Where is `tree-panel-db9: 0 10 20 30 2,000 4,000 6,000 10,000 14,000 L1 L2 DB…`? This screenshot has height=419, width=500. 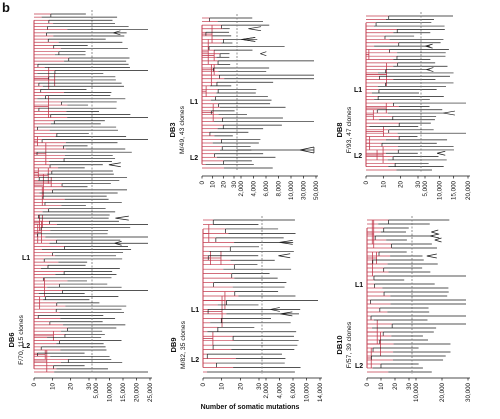 tree-panel-db9: 0 10 20 30 2,000 4,000 6,000 10,000 14,000 L1 L2 DB… is located at coordinates (246, 309).